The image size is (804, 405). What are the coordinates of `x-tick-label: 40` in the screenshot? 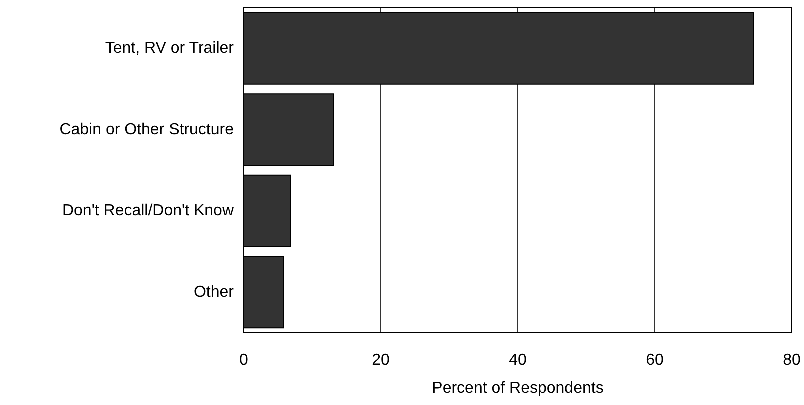 It's located at (518, 360).